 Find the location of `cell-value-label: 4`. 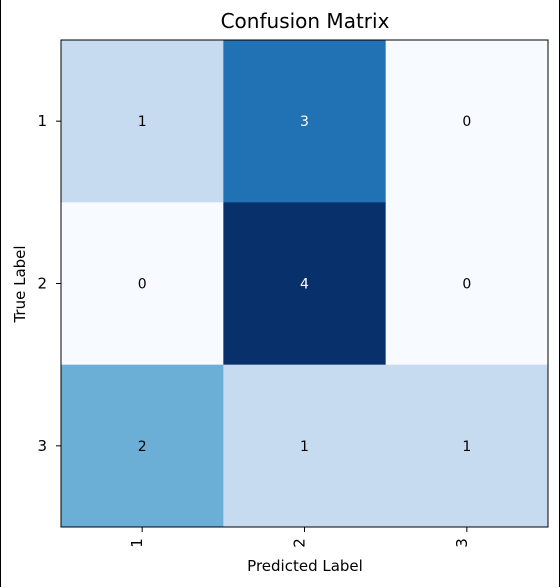

cell-value-label: 4 is located at coordinates (304, 285).